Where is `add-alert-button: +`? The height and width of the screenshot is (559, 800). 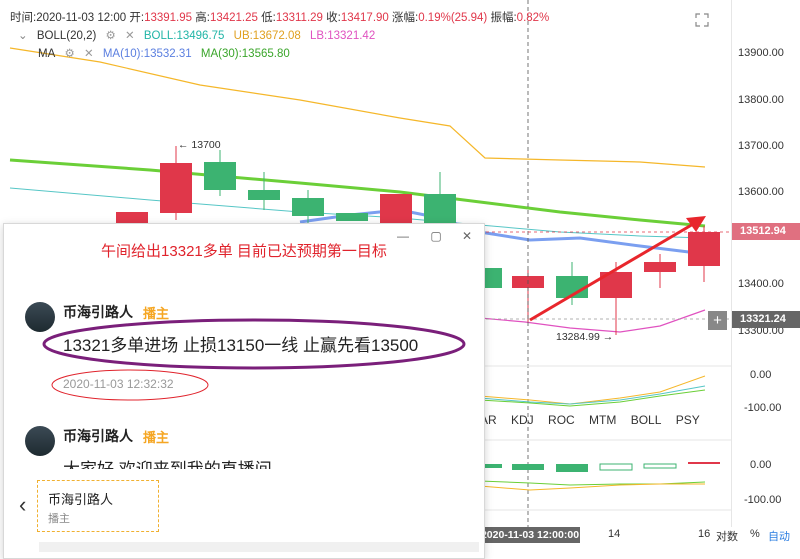
add-alert-button: + is located at coordinates (717, 320).